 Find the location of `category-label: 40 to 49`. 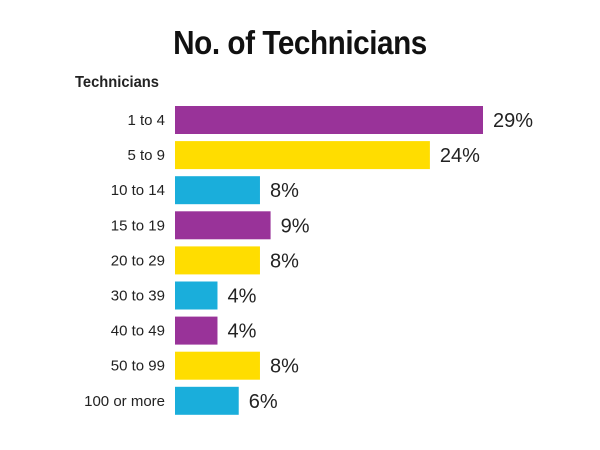

category-label: 40 to 49 is located at coordinates (138, 331).